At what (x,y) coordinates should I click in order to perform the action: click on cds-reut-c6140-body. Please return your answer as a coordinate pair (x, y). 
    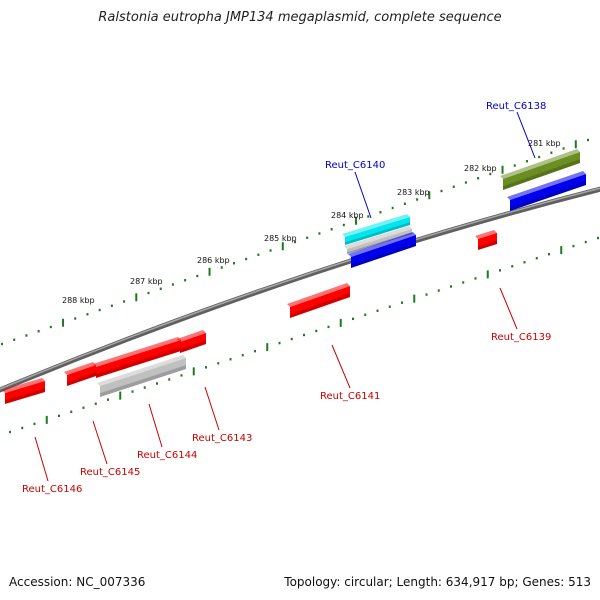
    Looking at the image, I should click on (377, 231).